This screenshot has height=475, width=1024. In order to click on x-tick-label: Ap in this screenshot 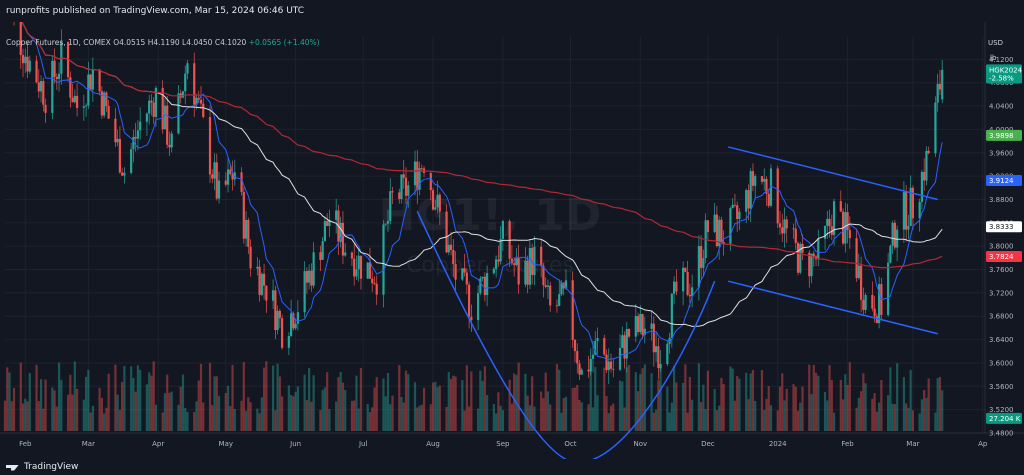, I will do `click(983, 444)`.